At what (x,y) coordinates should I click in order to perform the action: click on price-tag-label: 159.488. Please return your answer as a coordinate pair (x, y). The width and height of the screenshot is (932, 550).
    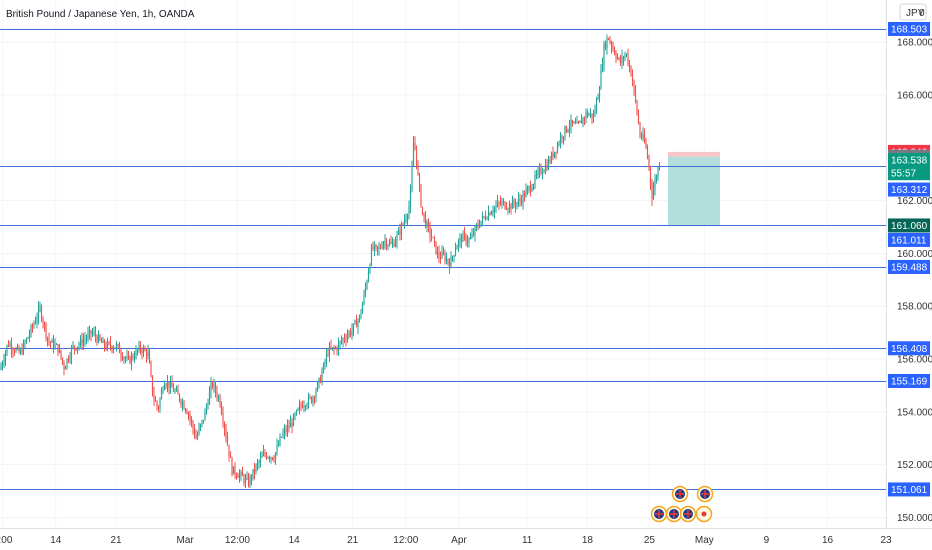
    Looking at the image, I should click on (909, 267).